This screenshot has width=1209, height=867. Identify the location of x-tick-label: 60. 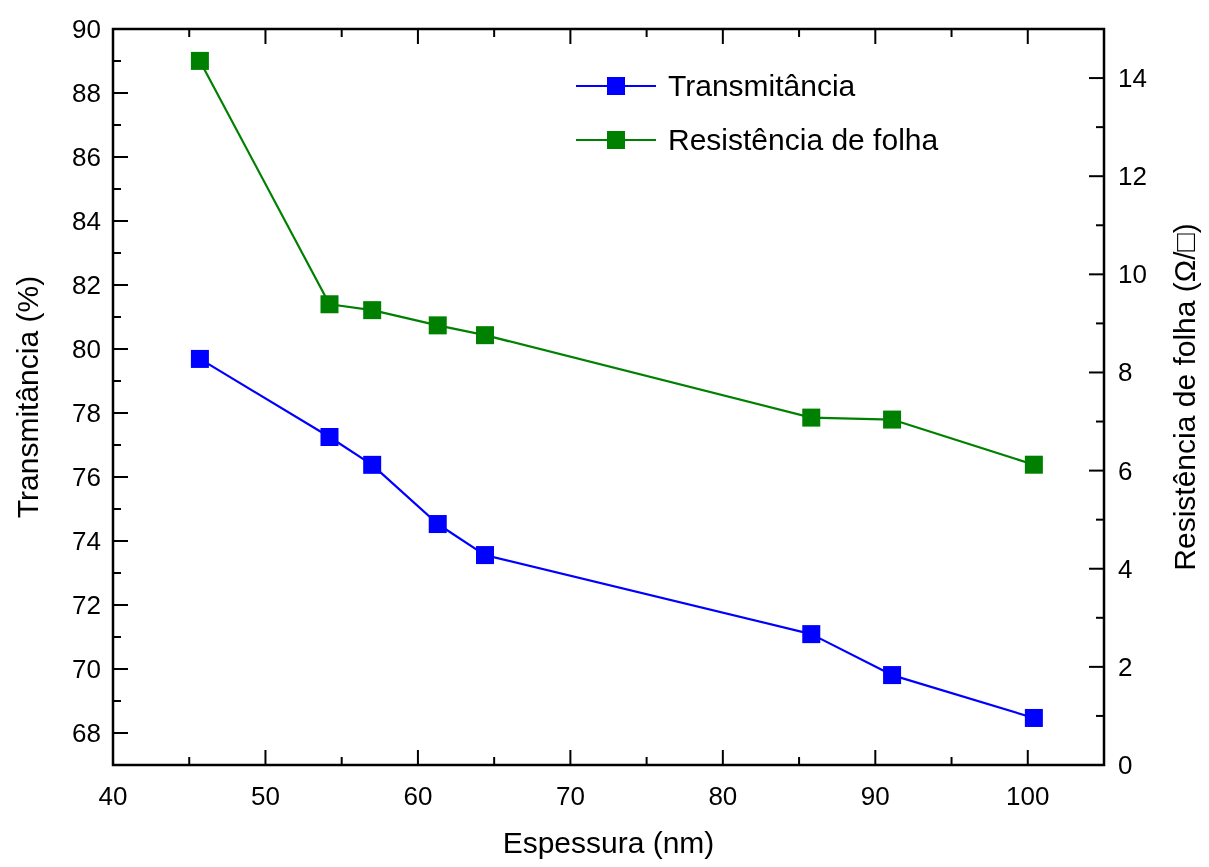
(418, 796).